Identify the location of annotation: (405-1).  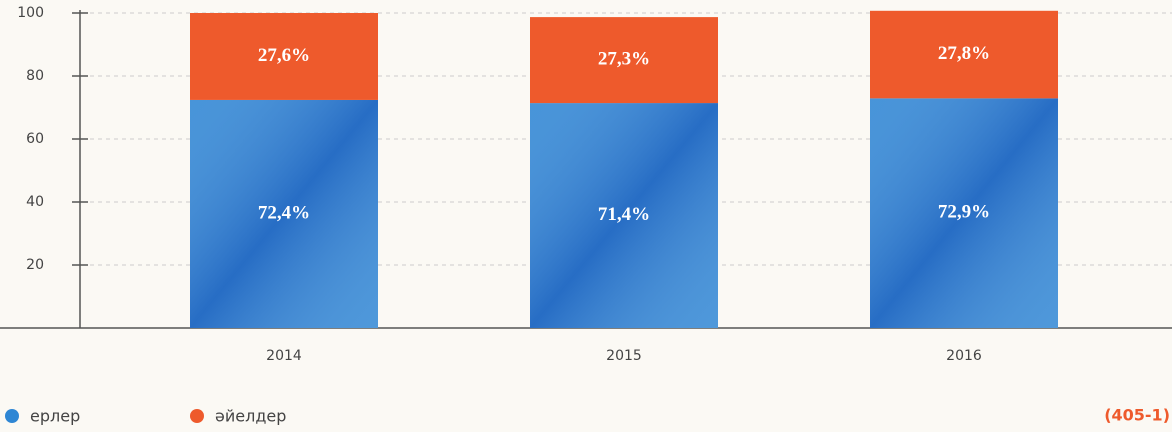
(1137, 415).